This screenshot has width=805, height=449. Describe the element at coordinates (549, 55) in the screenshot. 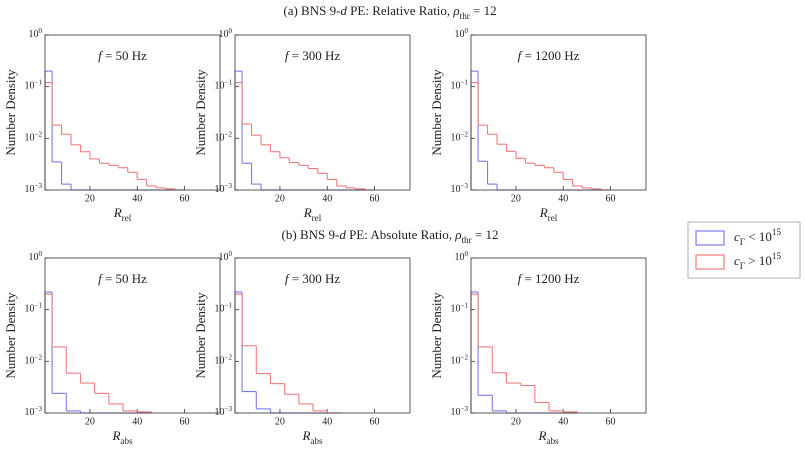

I see `panel-title: f = 1200 Hz` at that location.